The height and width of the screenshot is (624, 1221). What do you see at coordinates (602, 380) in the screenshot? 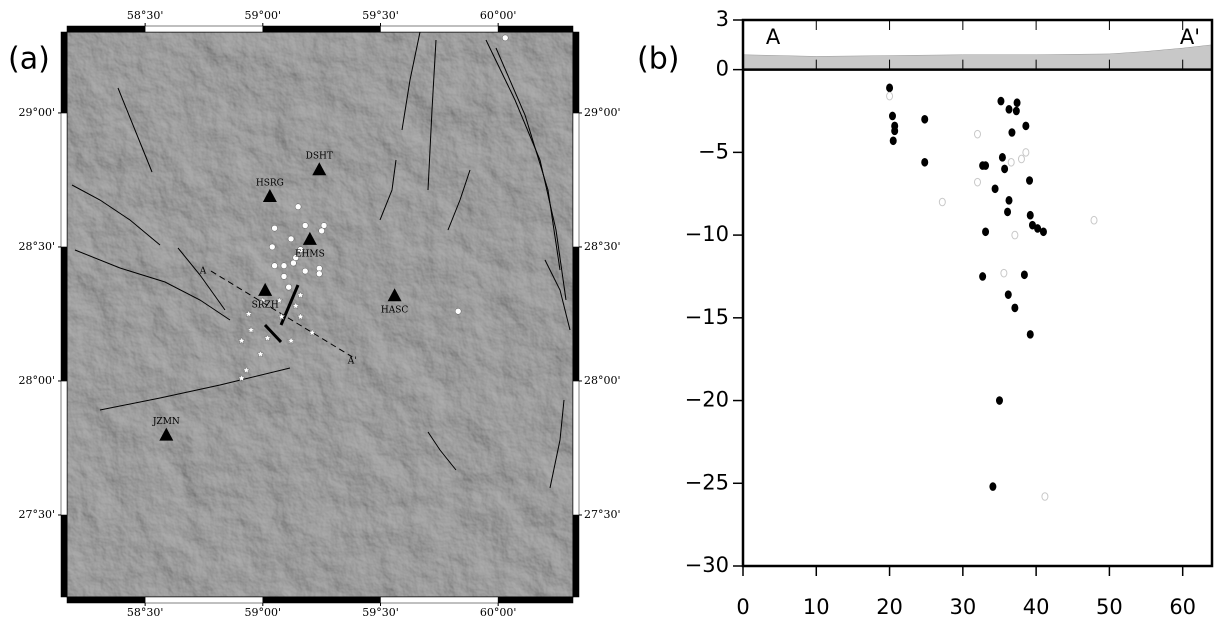
I see `y-tick-label: 28°00'` at bounding box center [602, 380].